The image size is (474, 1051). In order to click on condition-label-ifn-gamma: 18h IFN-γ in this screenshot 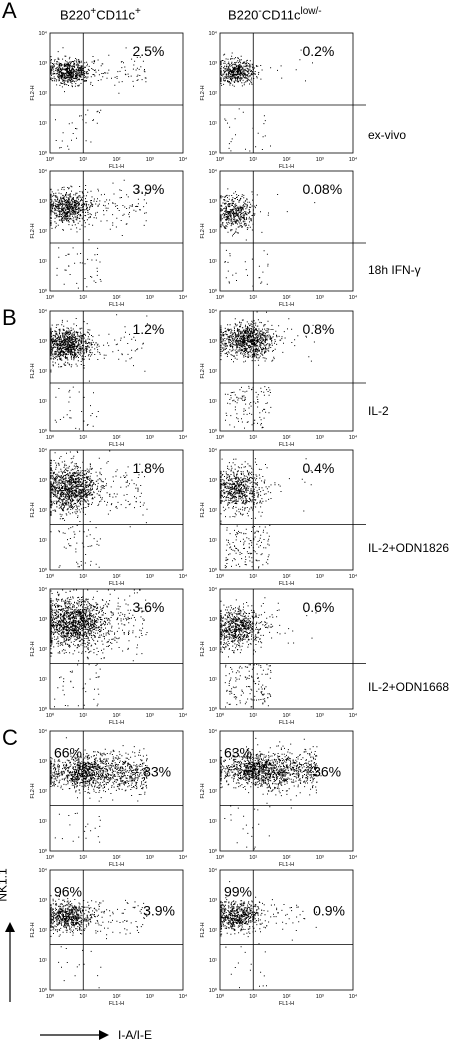, I will do `click(394, 270)`.